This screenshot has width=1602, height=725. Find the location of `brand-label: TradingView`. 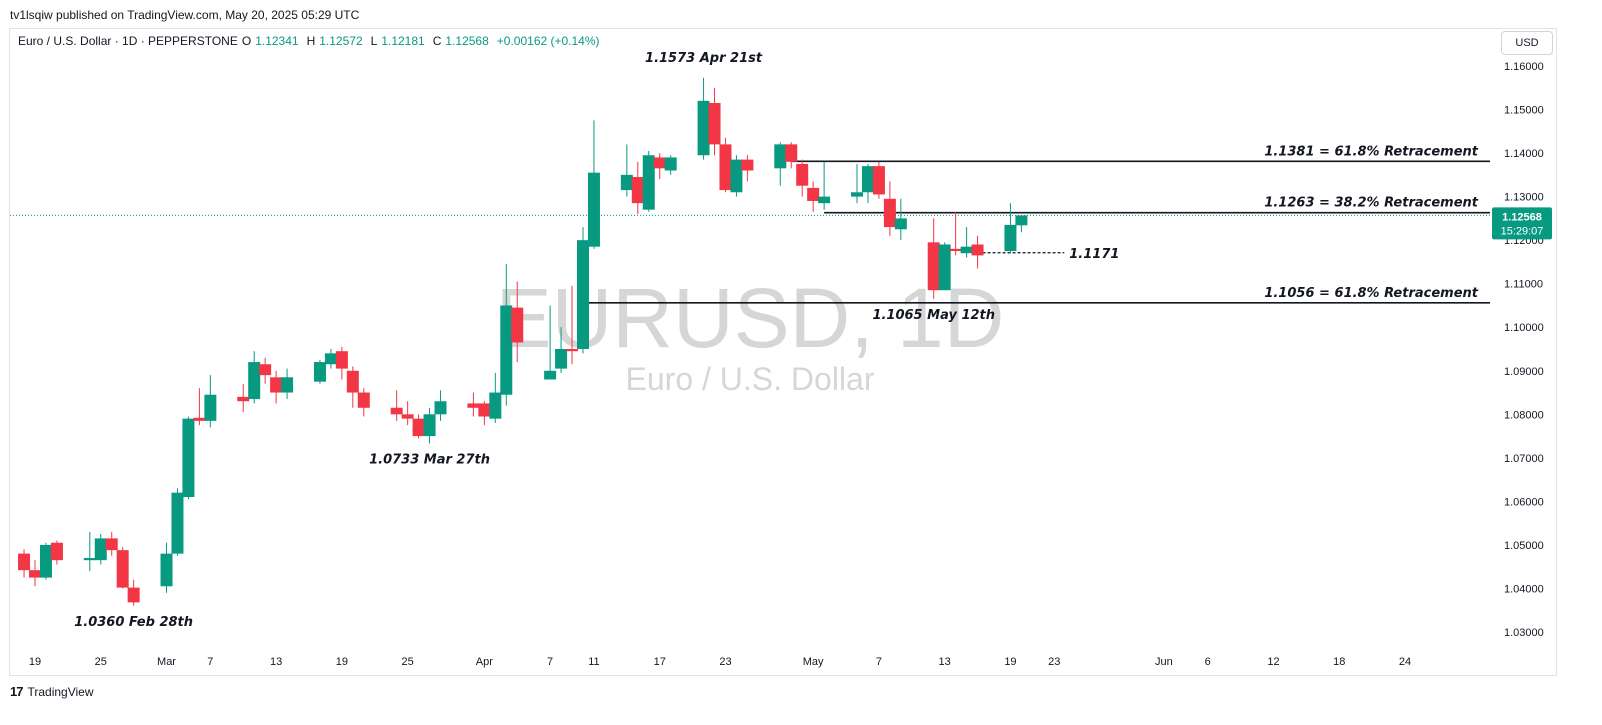

brand-label: TradingView is located at coordinates (60, 691).